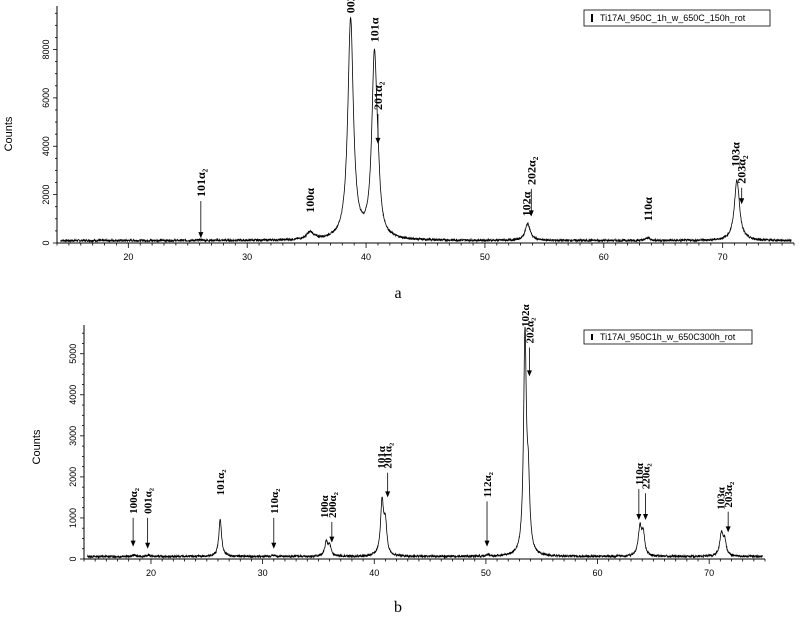 The width and height of the screenshot is (800, 622). I want to click on y-tick-label: 1000, so click(73, 518).